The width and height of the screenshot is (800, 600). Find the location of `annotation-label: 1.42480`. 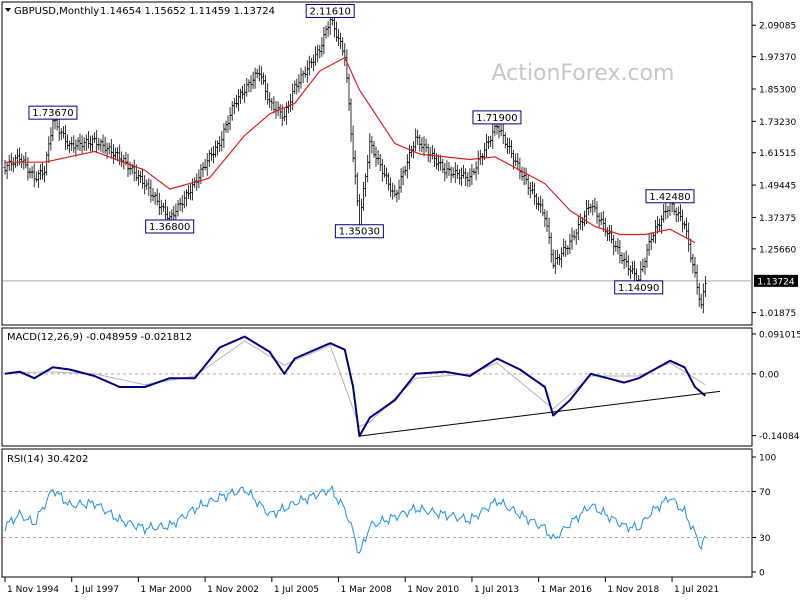

annotation-label: 1.42480 is located at coordinates (669, 197).